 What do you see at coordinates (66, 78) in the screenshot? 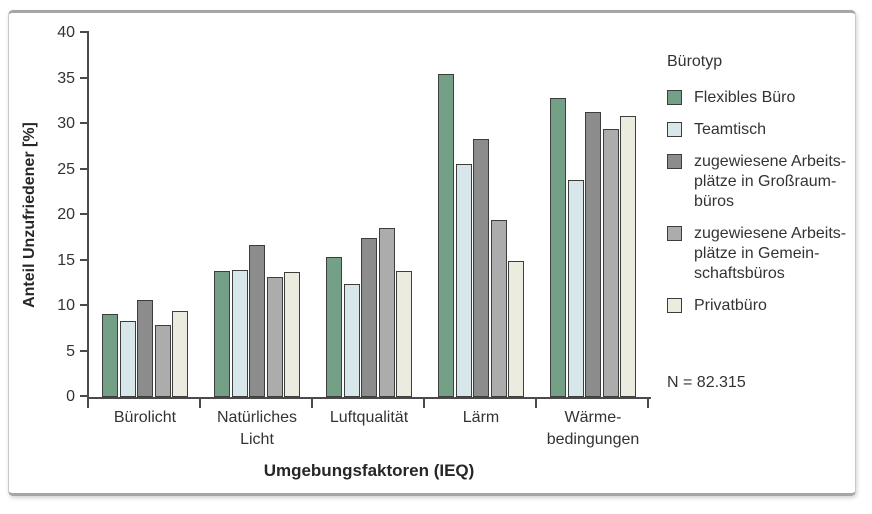
I see `y-tick-label: 35` at bounding box center [66, 78].